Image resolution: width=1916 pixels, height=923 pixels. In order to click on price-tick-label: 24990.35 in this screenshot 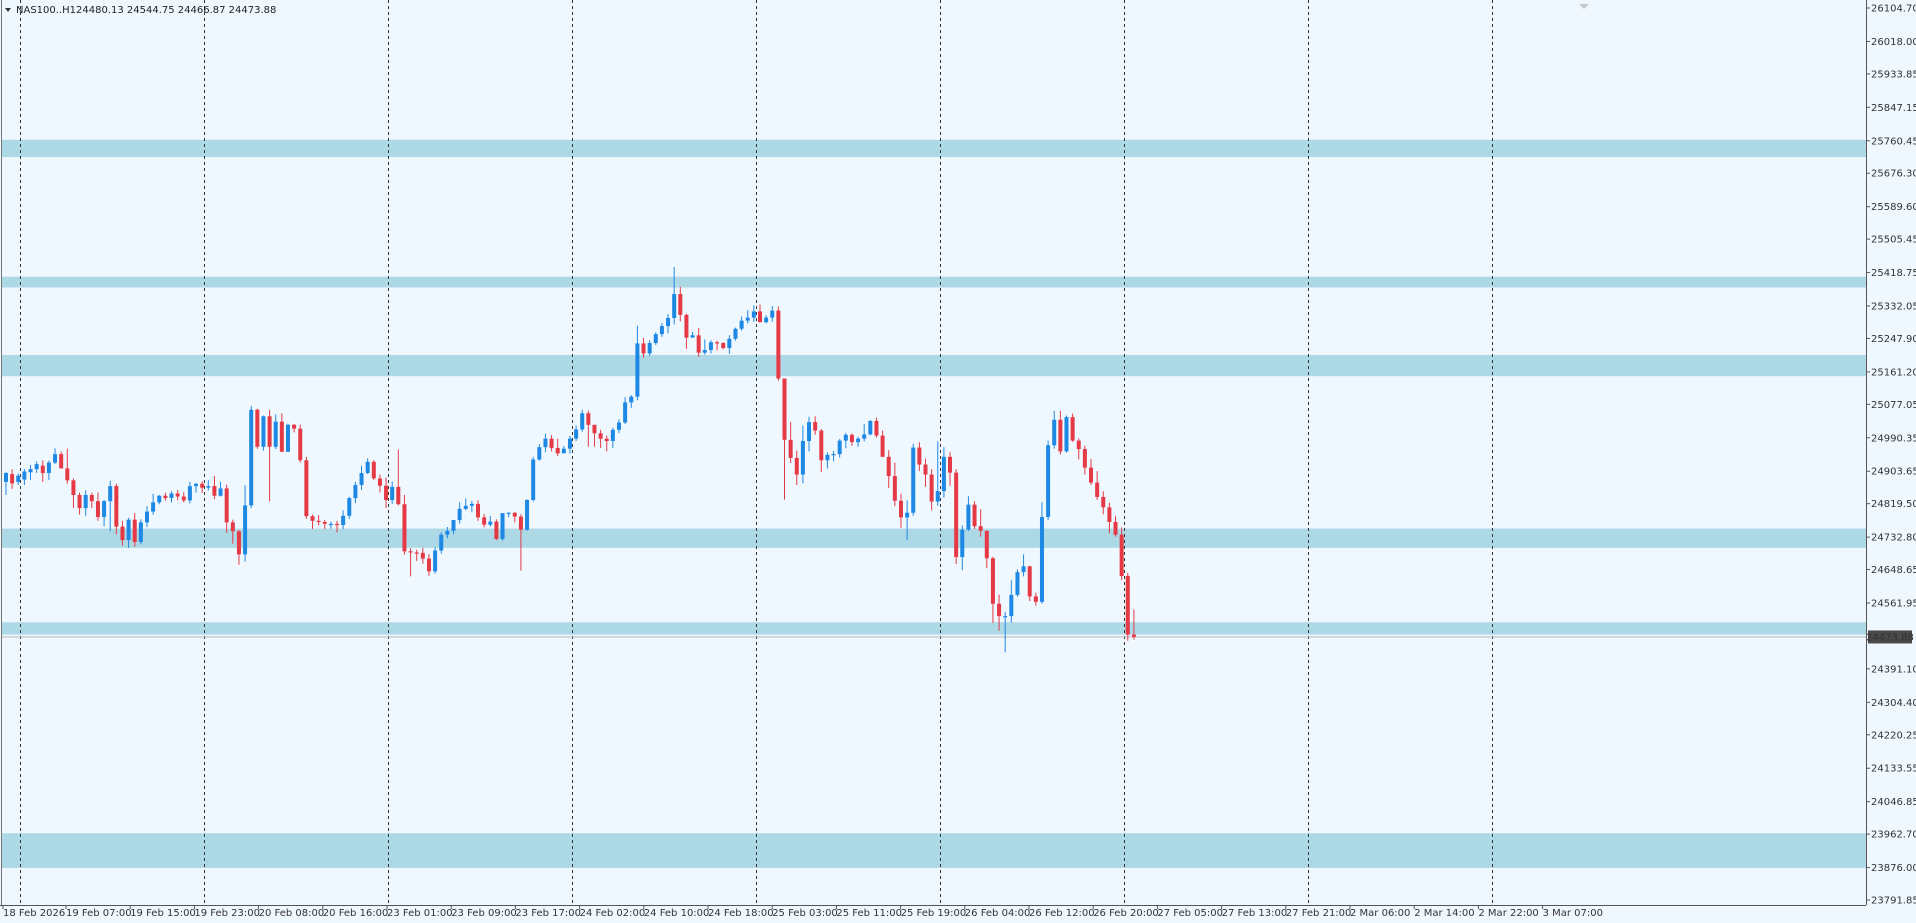, I will do `click(1893, 438)`.